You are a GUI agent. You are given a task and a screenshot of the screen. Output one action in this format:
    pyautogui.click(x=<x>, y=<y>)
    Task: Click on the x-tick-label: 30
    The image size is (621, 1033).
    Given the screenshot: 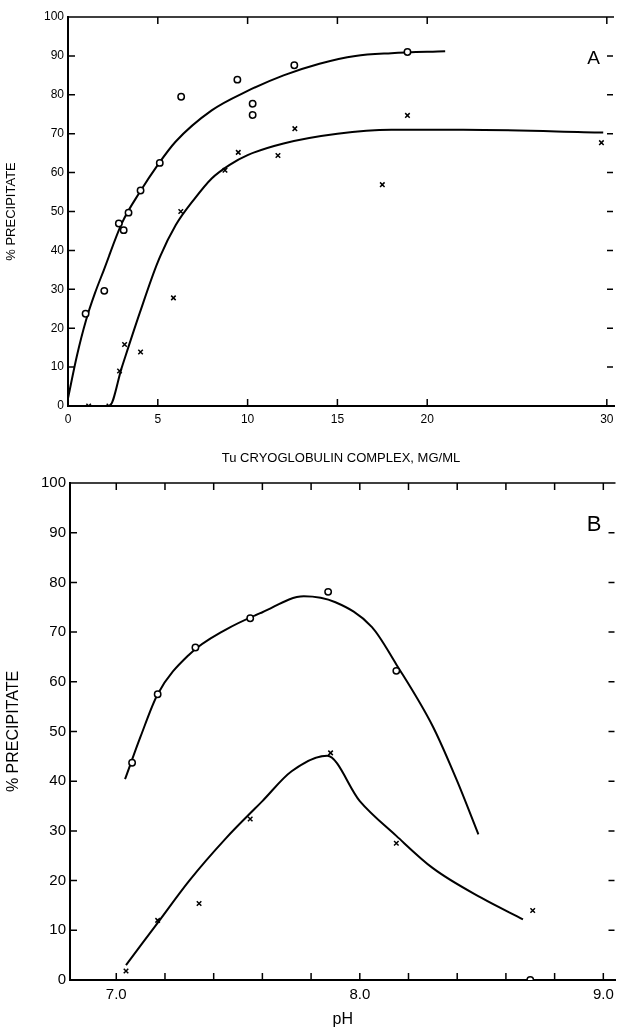 What is the action you would take?
    pyautogui.click(x=607, y=418)
    